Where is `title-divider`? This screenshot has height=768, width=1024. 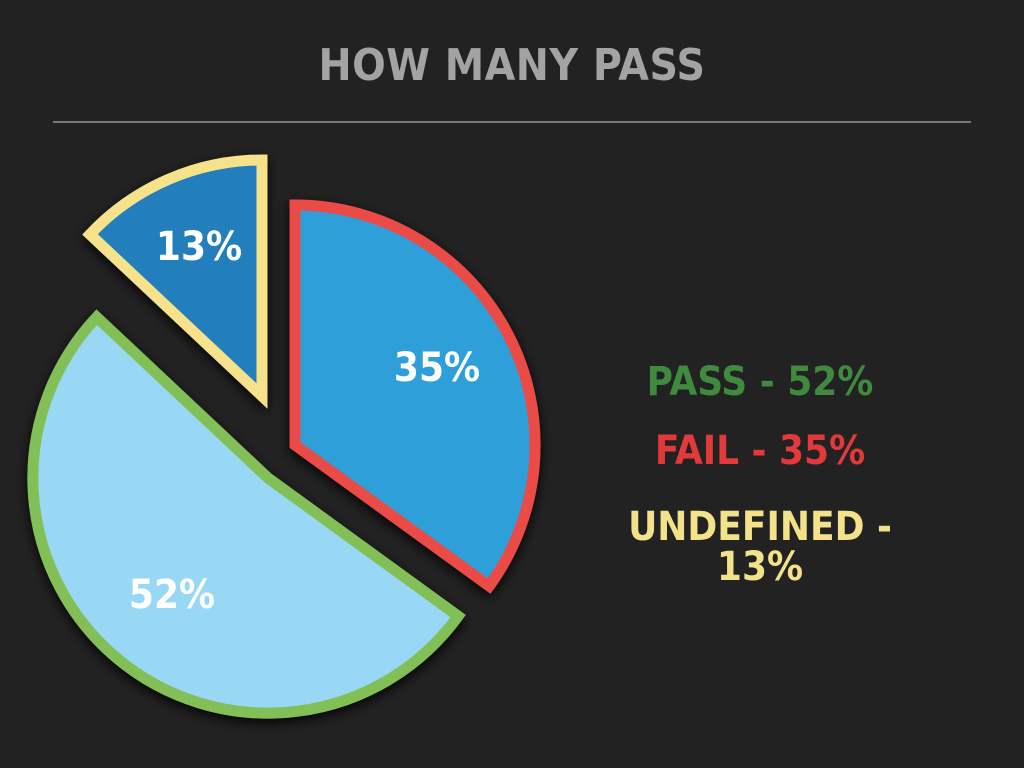 title-divider is located at coordinates (512, 122).